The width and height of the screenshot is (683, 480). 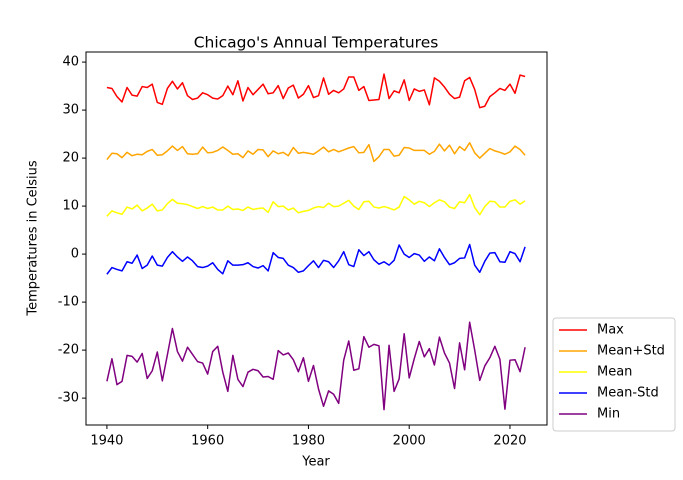 What do you see at coordinates (70, 62) in the screenshot?
I see `y-tick-label: 40` at bounding box center [70, 62].